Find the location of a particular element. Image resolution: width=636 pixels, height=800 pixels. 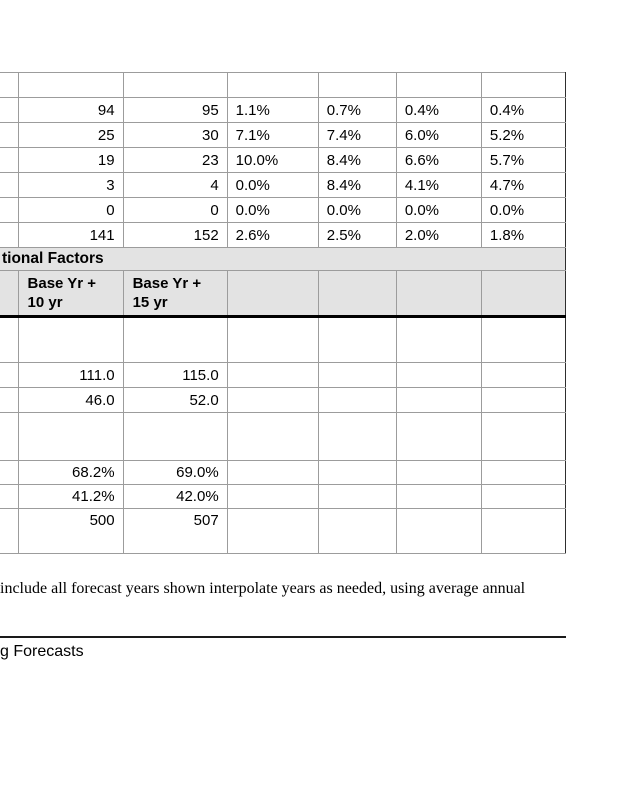

table-cell: 0.7% is located at coordinates (357, 110).